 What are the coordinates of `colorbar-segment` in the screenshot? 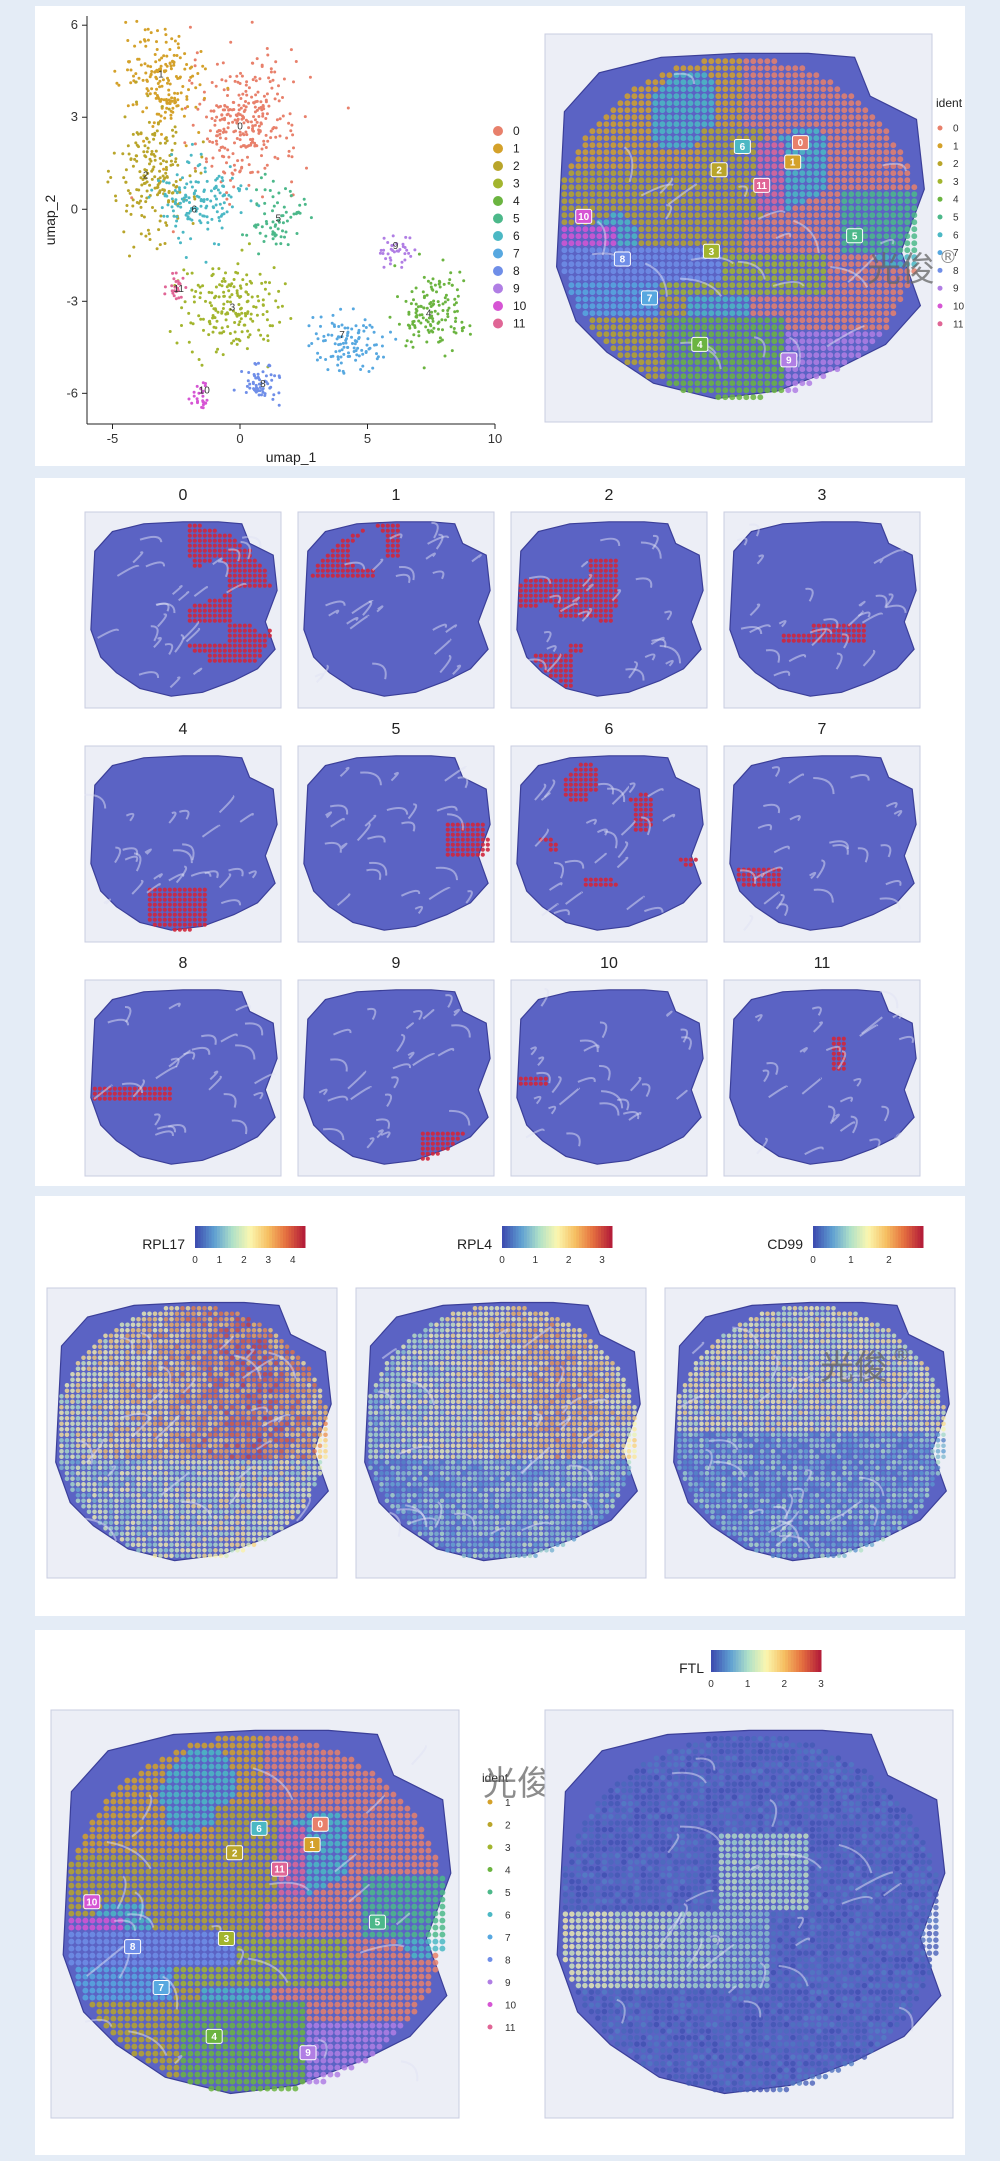 It's located at (252, 1237).